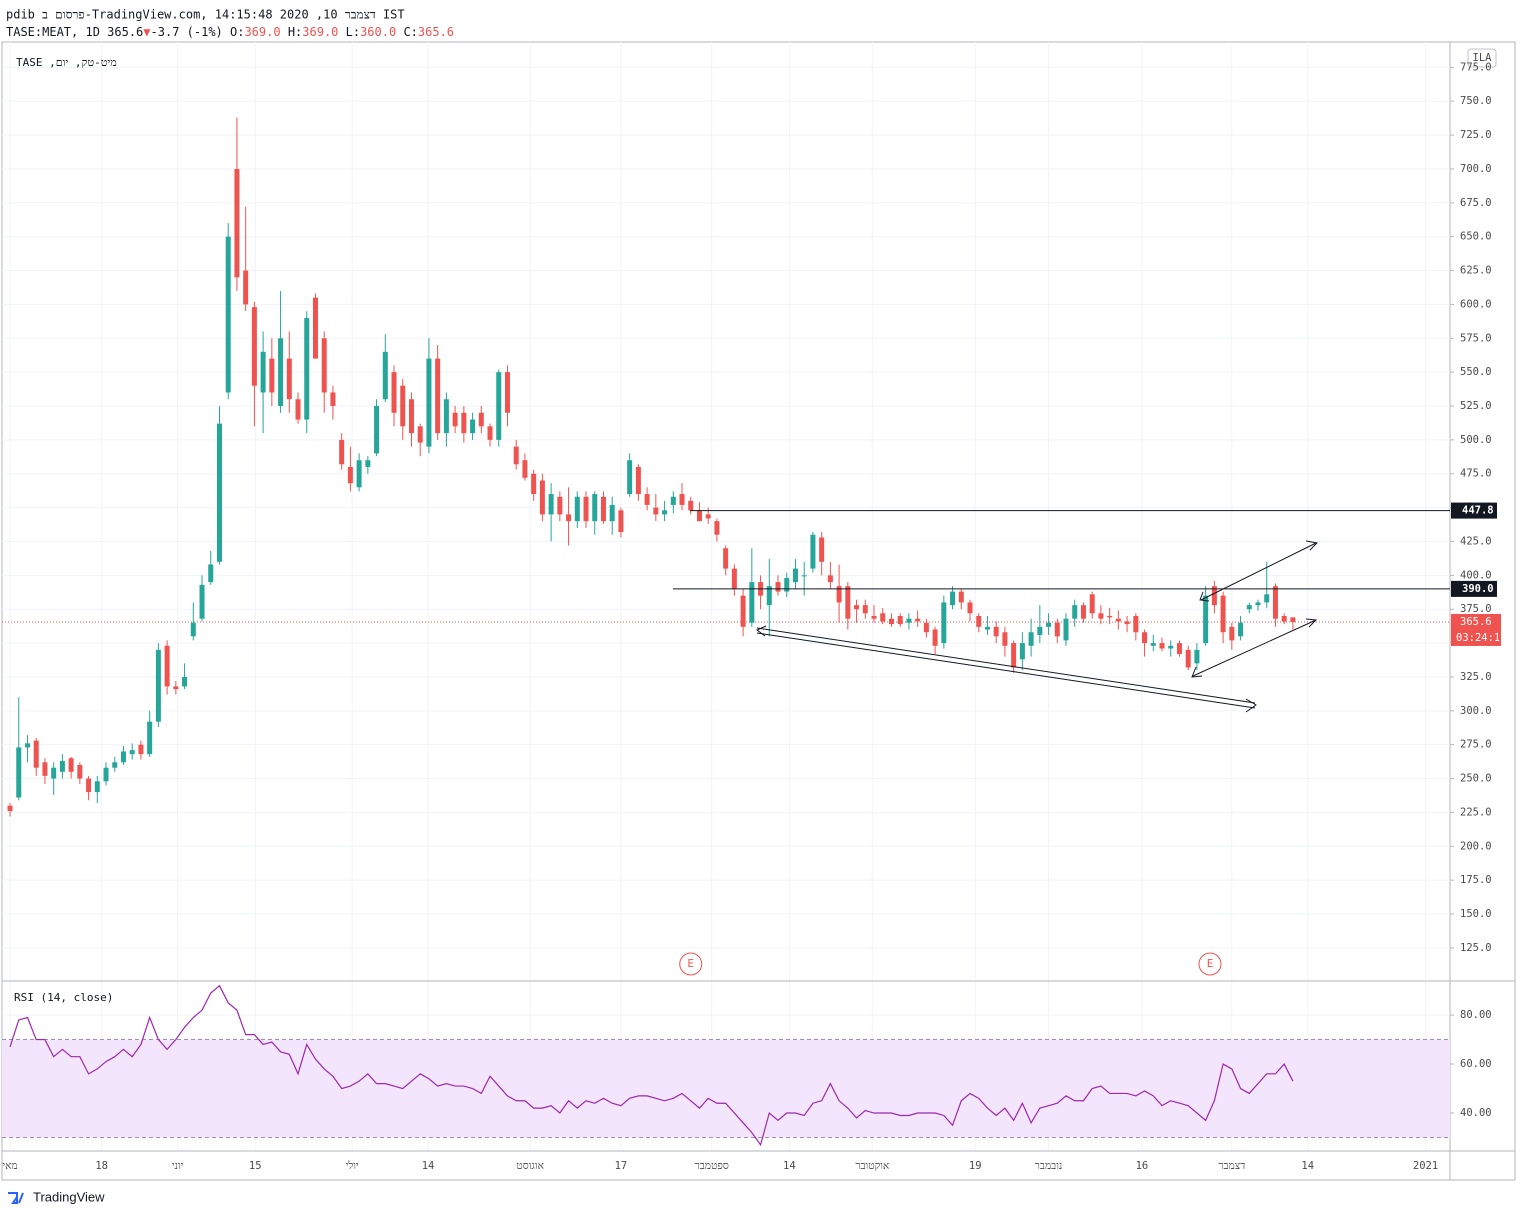  Describe the element at coordinates (1476, 1064) in the screenshot. I see `y-tick-label: 60.00` at that location.